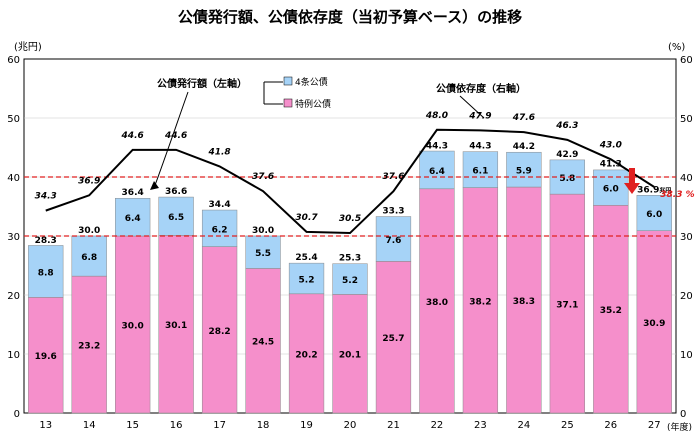 Image resolution: width=700 pixels, height=435 pixels. What do you see at coordinates (306, 258) in the screenshot?
I see `label-total: 25.4` at bounding box center [306, 258].